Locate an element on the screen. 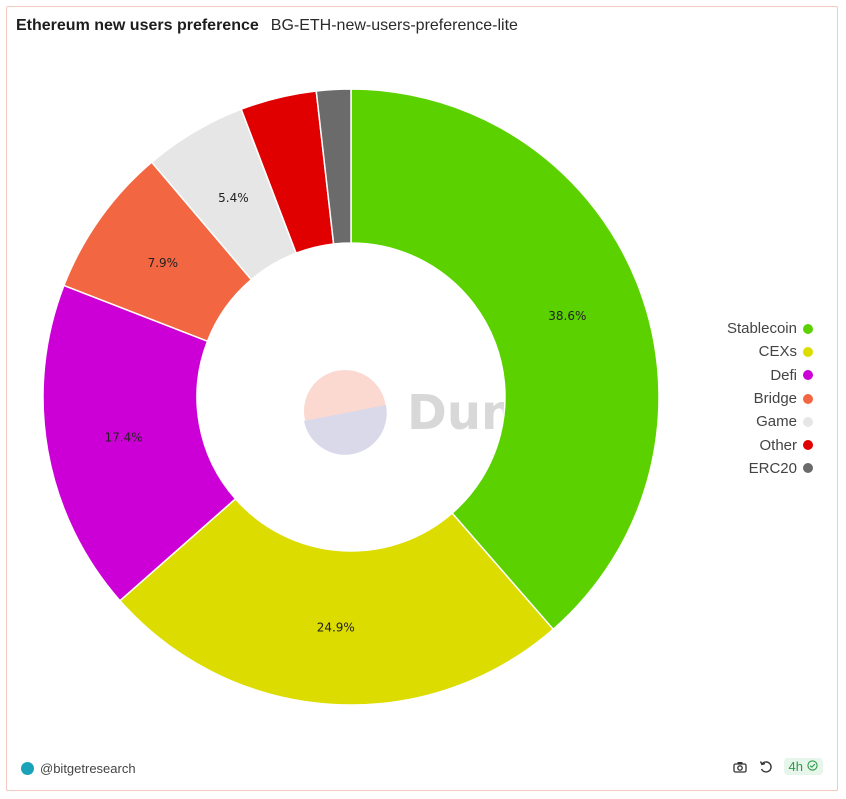 The height and width of the screenshot is (799, 846). slice-label-bridge: 7.9% is located at coordinates (163, 263).